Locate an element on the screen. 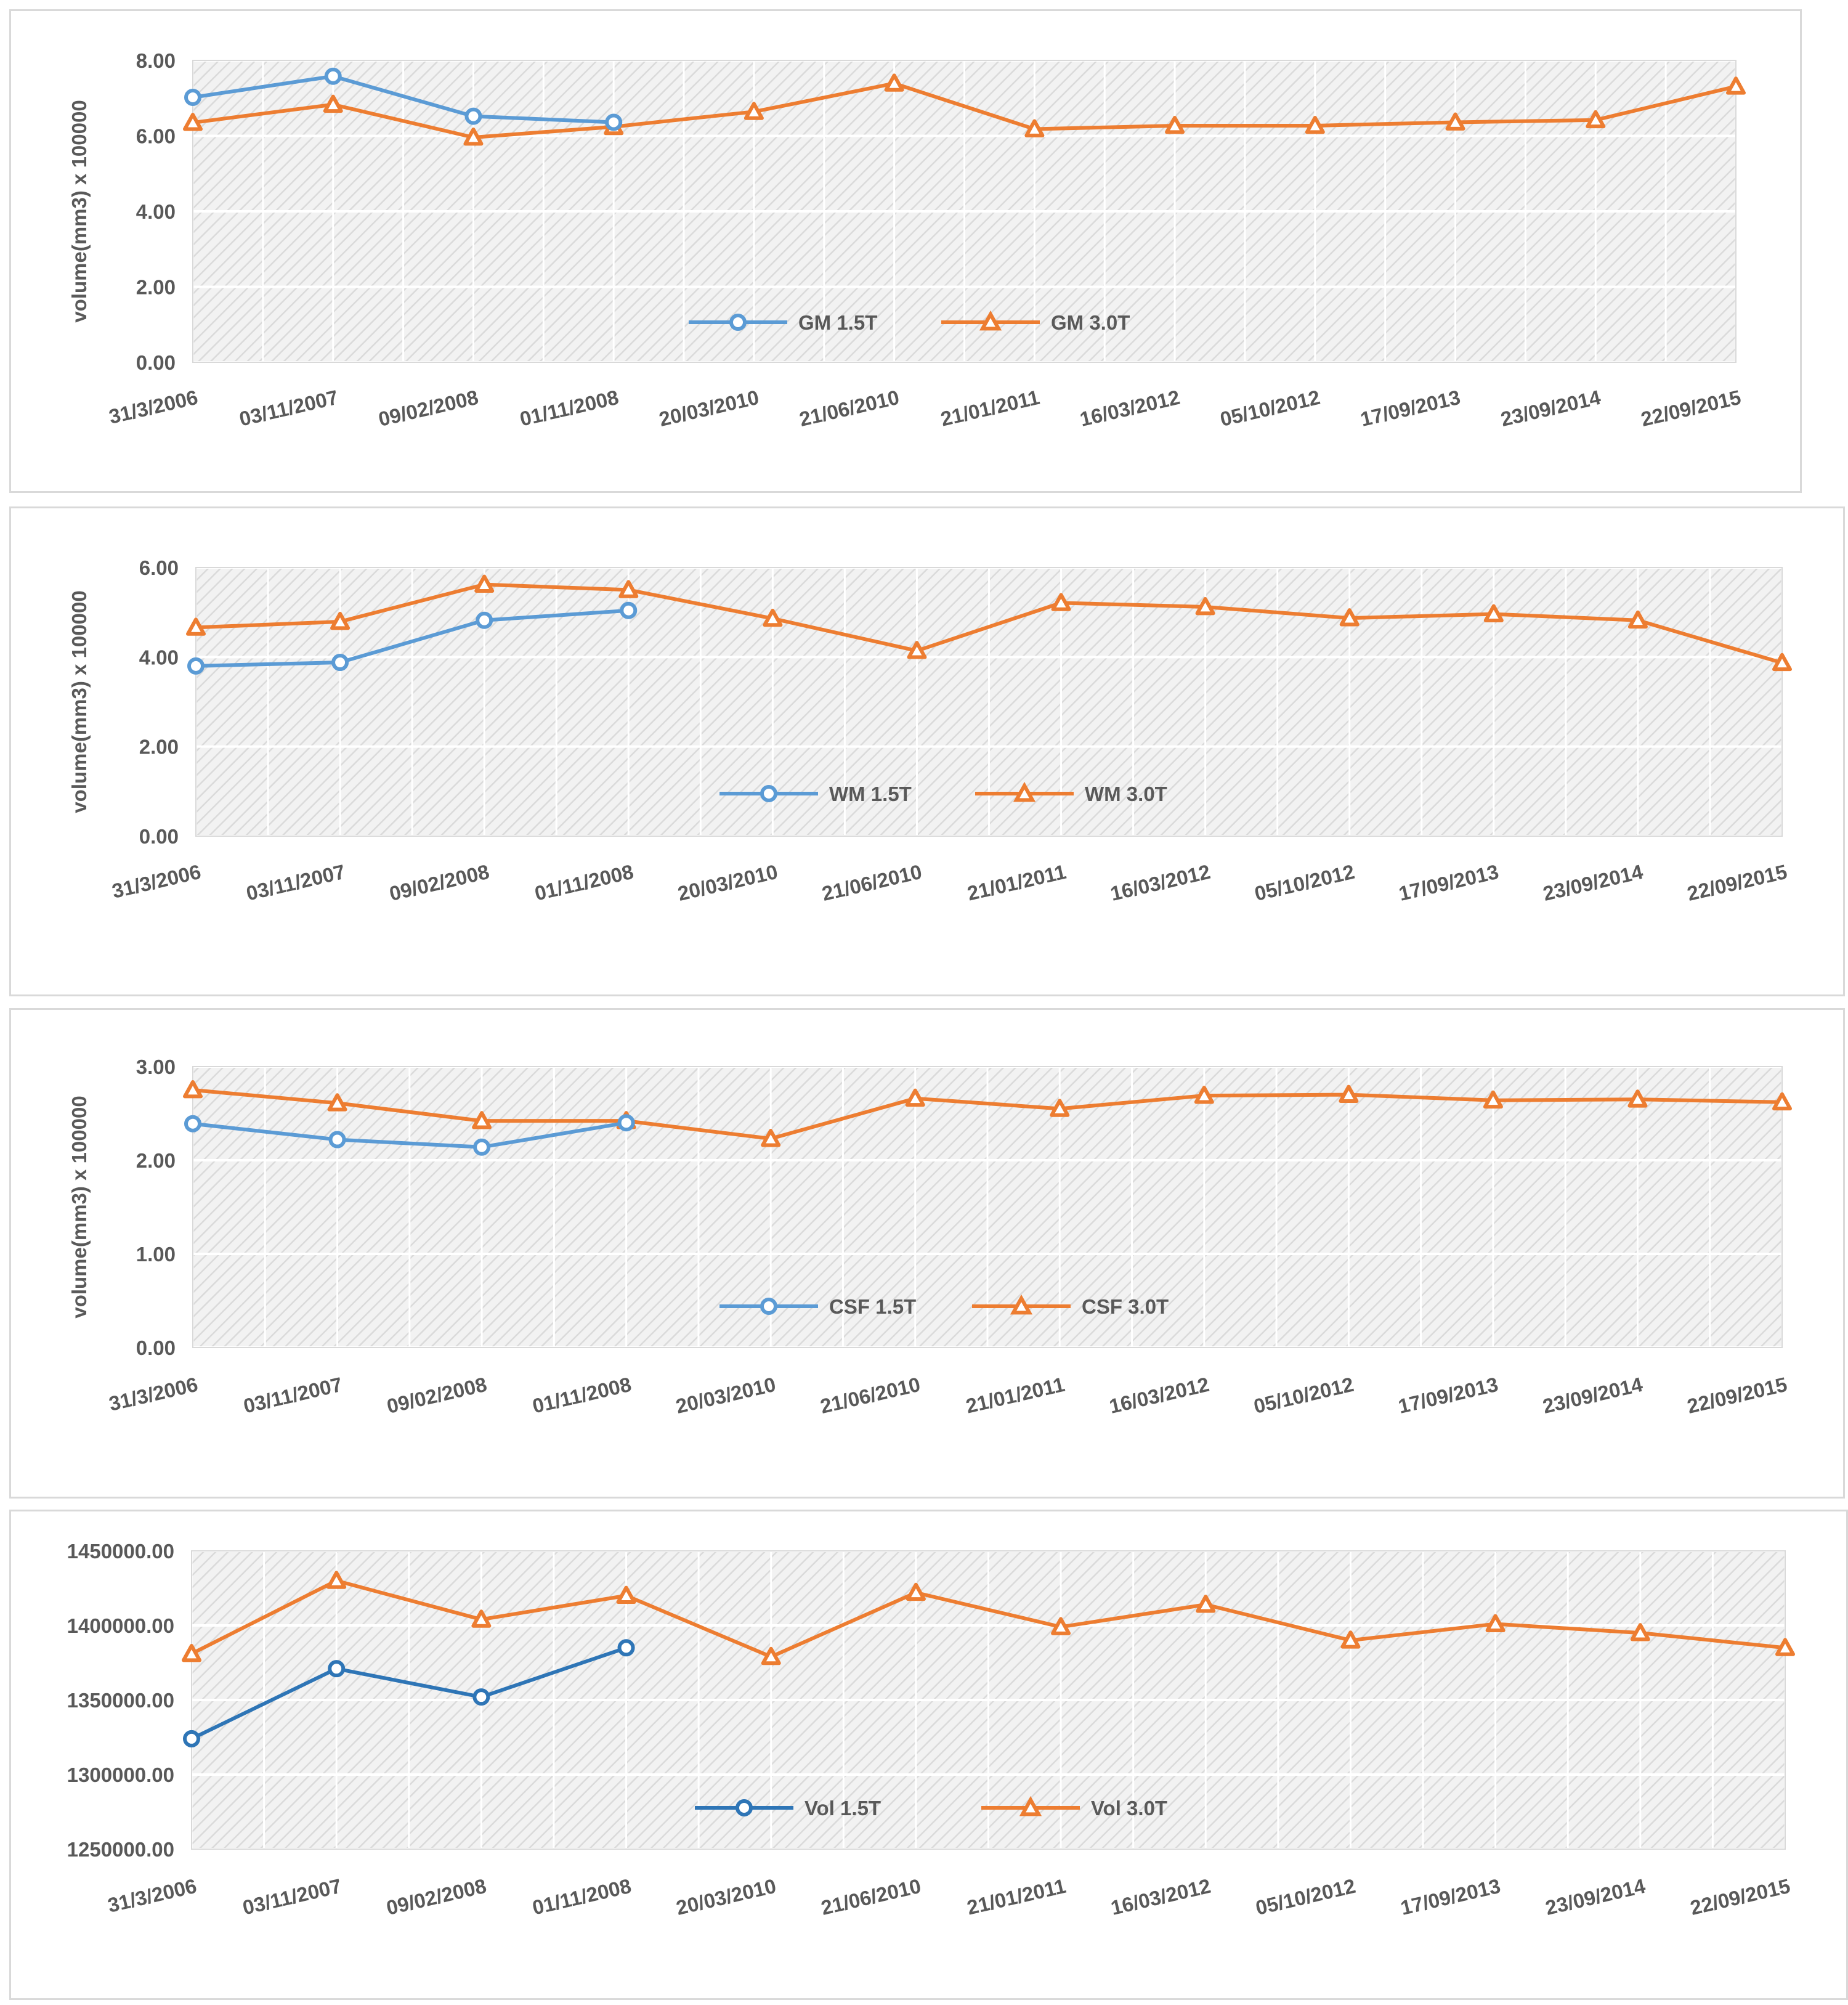 This screenshot has width=1848, height=2005. legend-item: Vol 1.5T is located at coordinates (788, 1808).